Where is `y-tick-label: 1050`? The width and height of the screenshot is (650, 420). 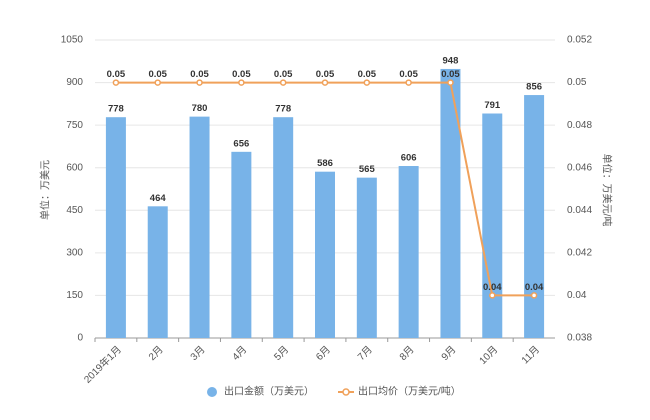 y-tick-label: 1050 is located at coordinates (72, 40).